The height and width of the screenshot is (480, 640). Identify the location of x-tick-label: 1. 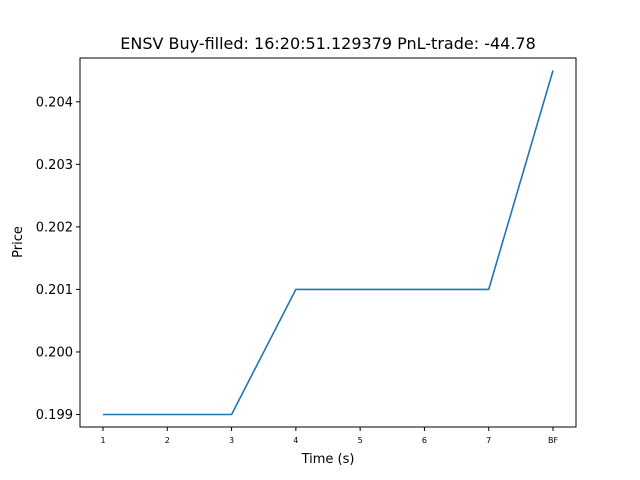
(102, 440).